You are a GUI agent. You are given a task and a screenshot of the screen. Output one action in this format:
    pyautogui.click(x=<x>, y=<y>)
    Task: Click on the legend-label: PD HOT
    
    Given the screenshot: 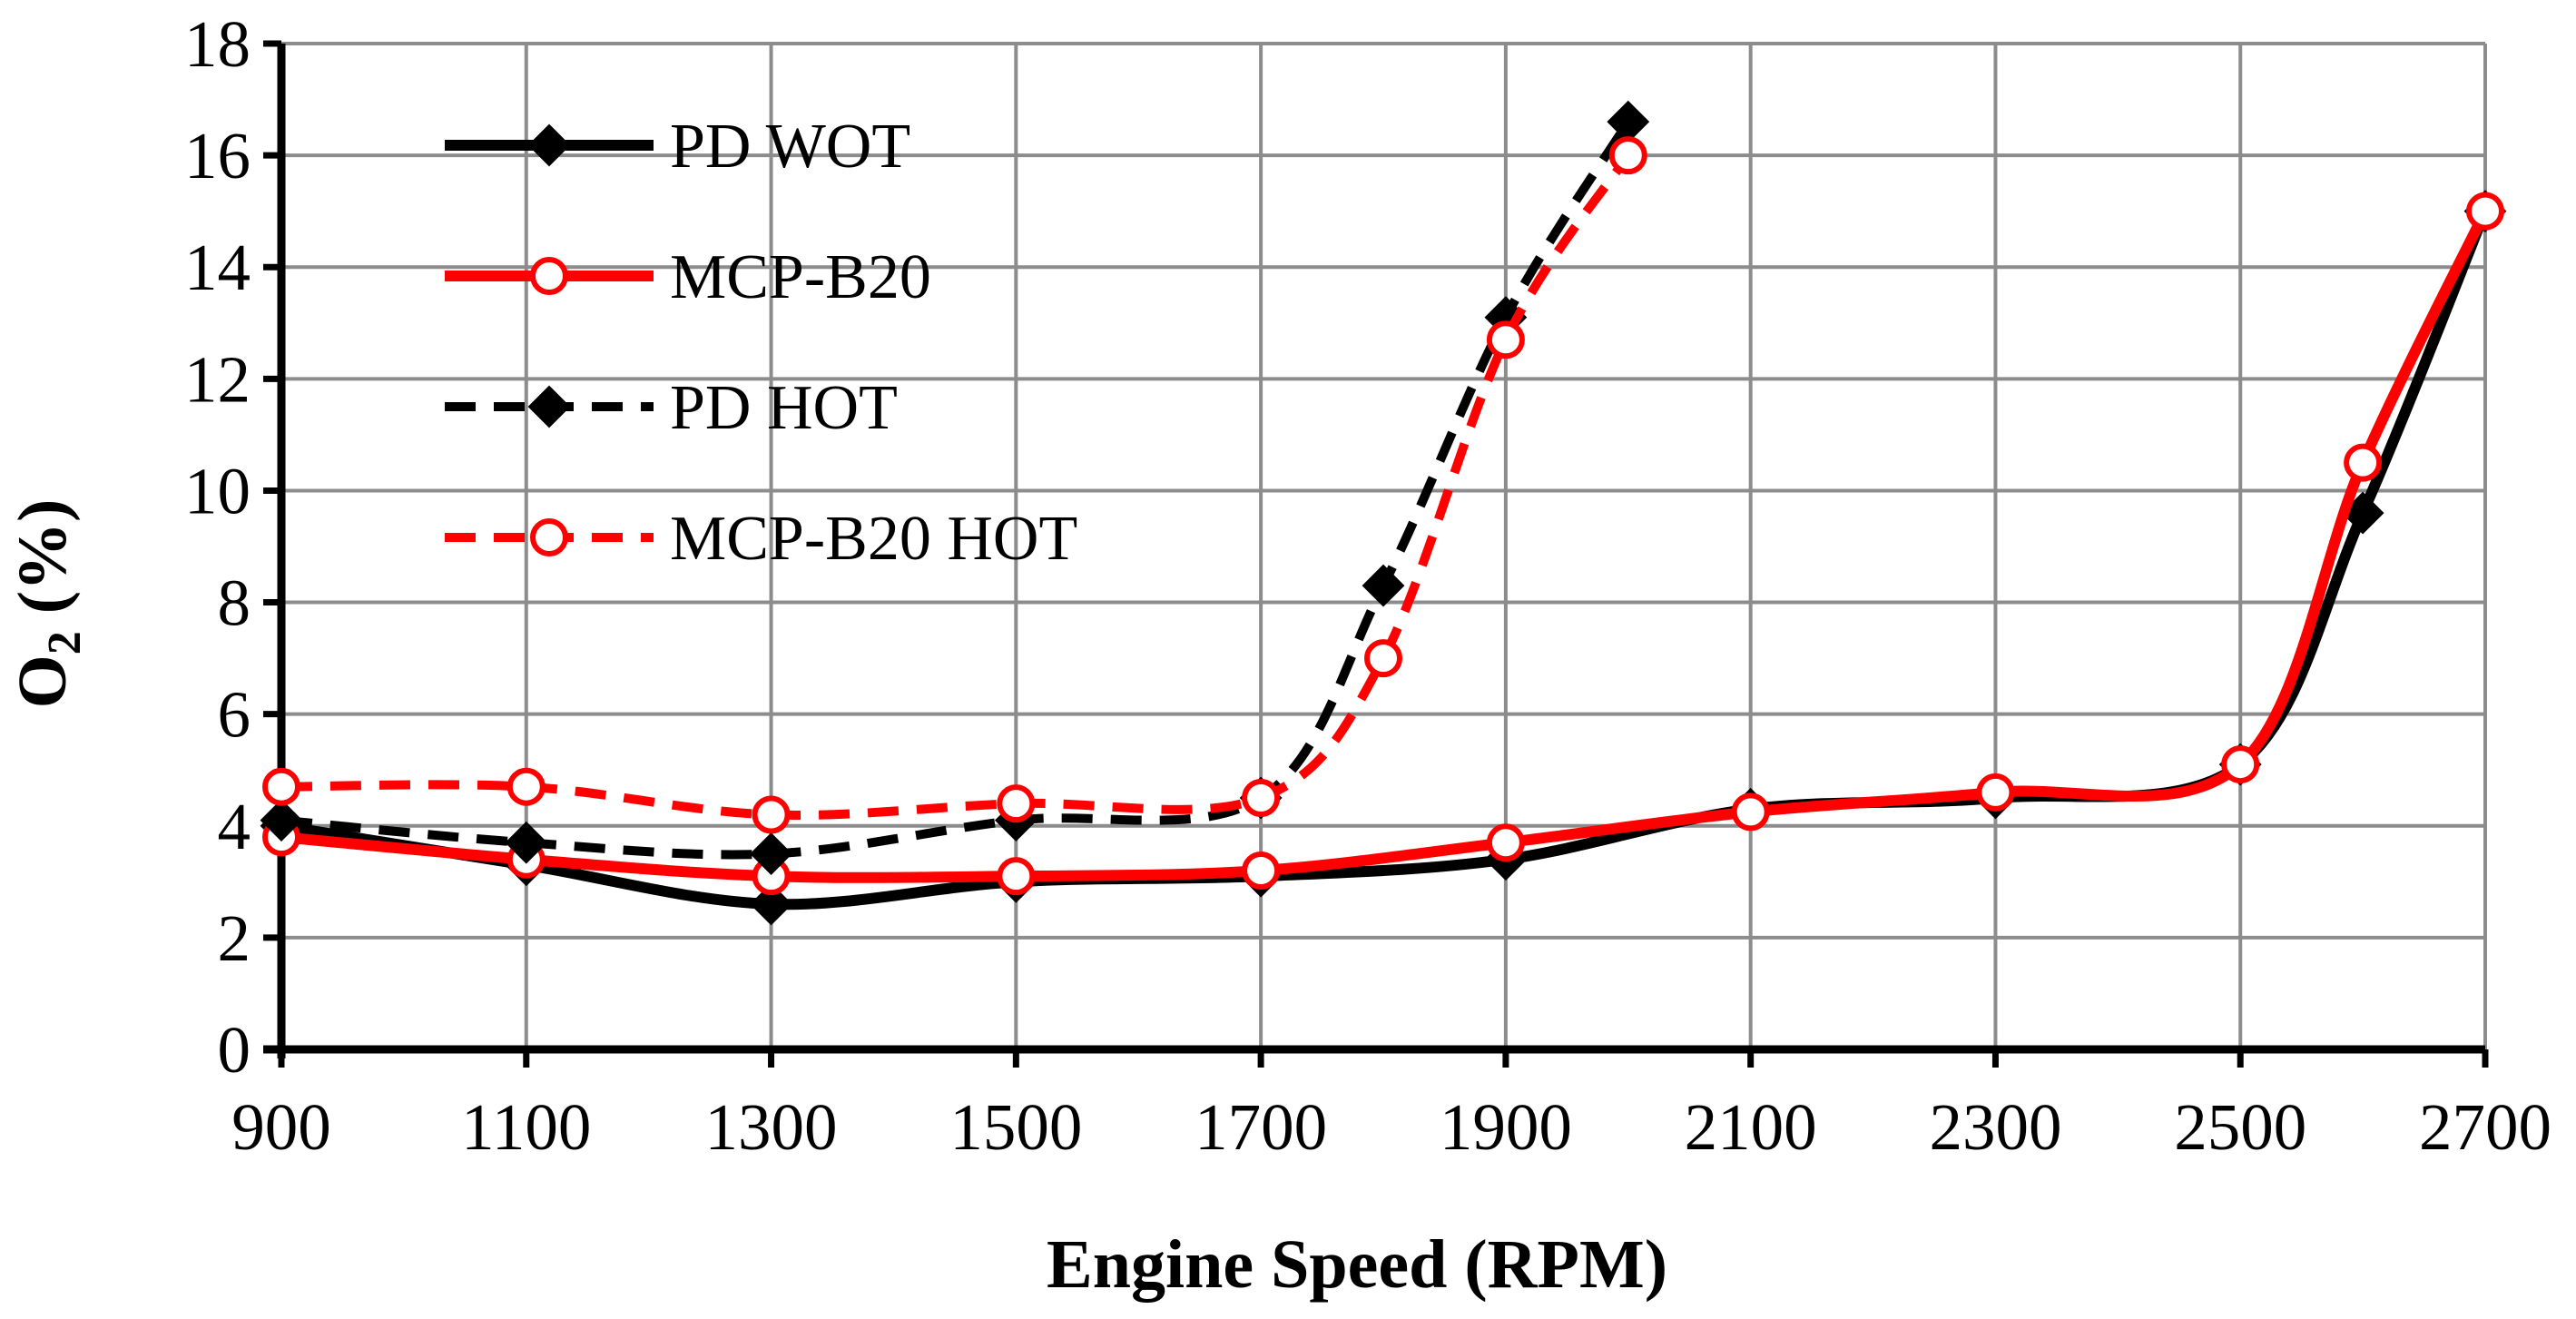 What is the action you would take?
    pyautogui.click(x=784, y=408)
    